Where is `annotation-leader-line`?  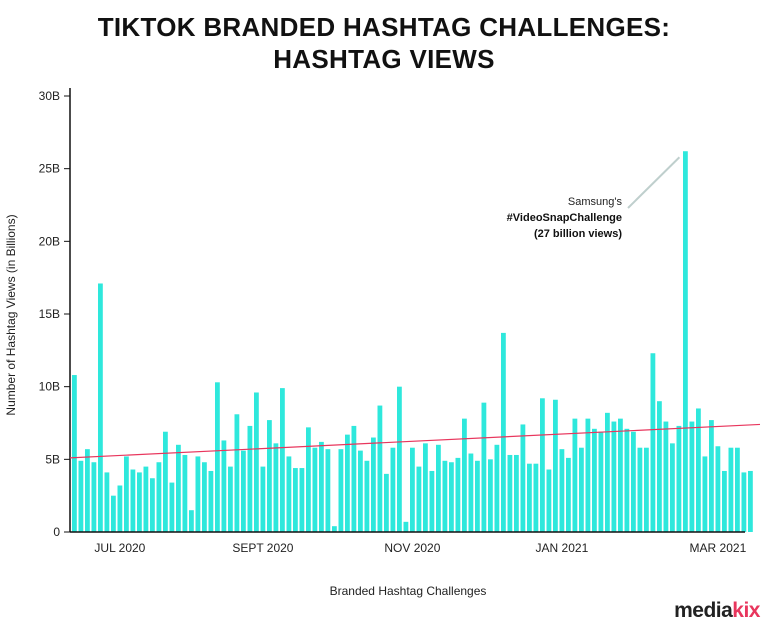 annotation-leader-line is located at coordinates (654, 182).